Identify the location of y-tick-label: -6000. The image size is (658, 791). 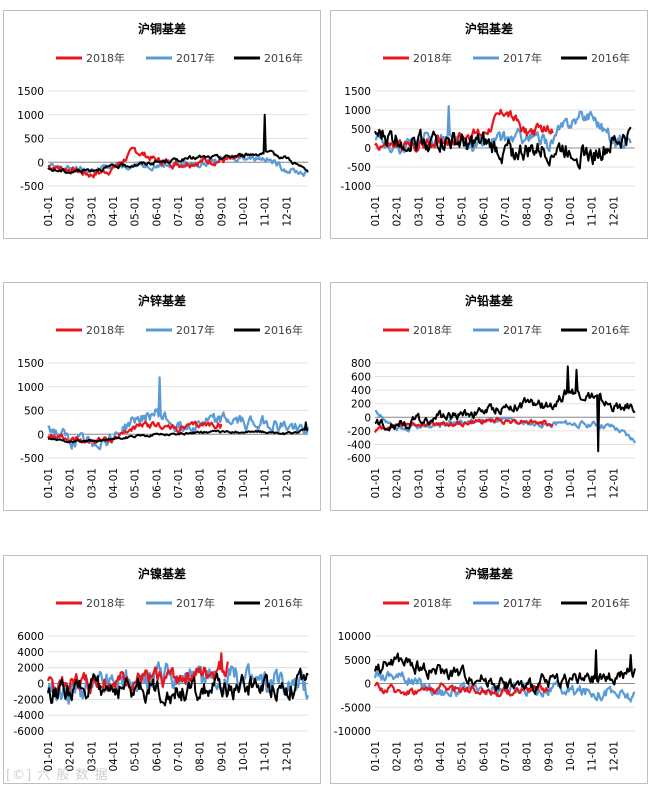
(28, 732).